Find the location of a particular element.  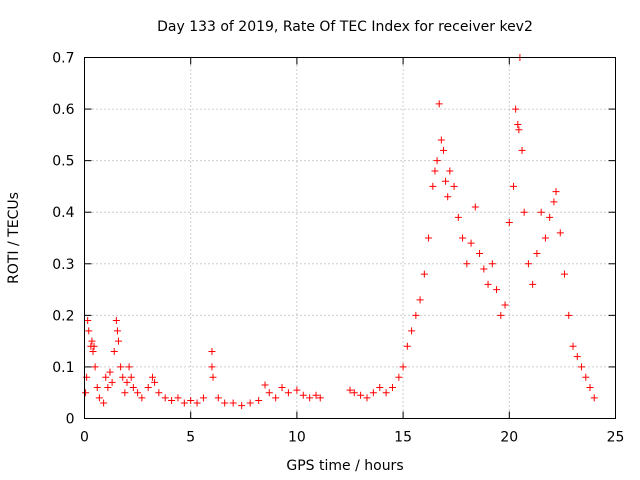

x-tick-label: 15 is located at coordinates (403, 438).